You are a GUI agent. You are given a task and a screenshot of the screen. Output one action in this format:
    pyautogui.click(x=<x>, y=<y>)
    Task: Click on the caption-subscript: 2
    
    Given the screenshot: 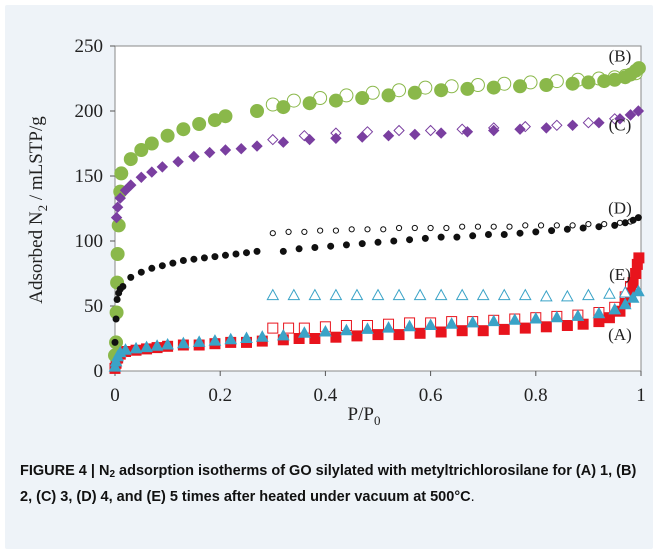 What is the action you would take?
    pyautogui.click(x=112, y=474)
    